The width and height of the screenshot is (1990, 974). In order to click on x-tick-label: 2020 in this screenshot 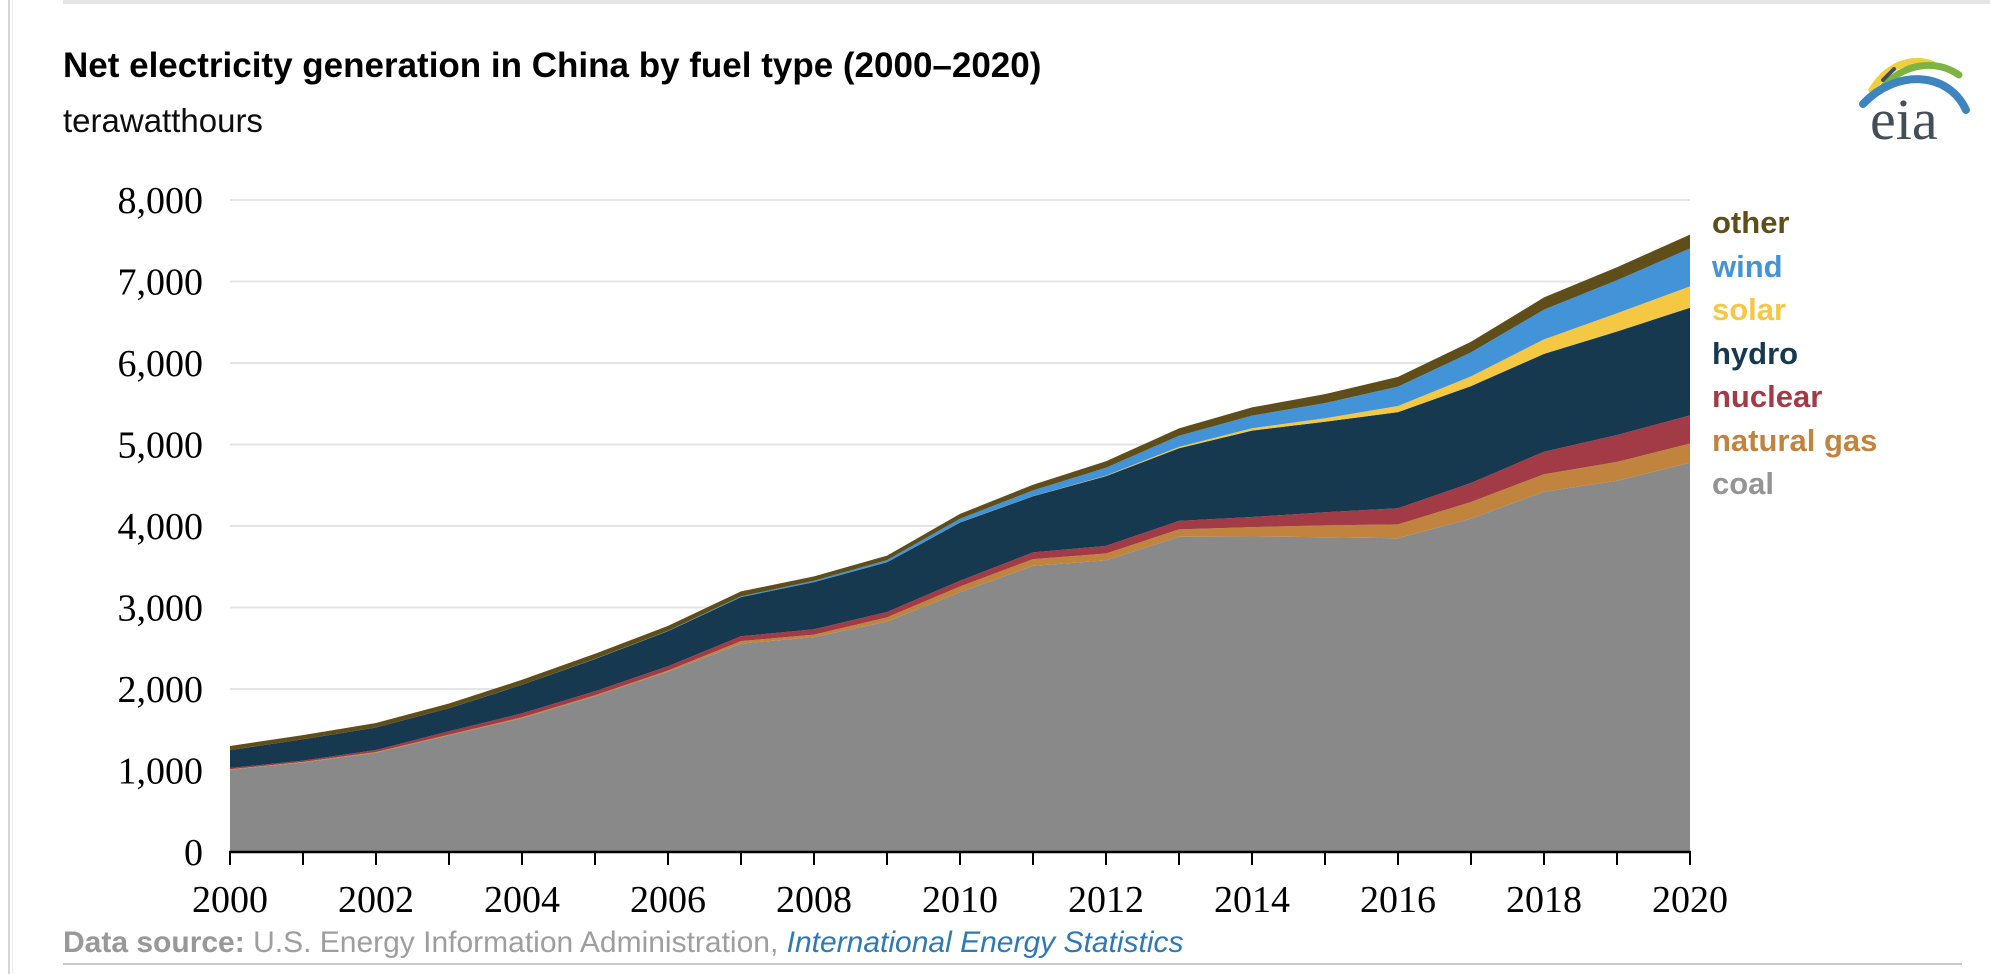, I will do `click(1690, 900)`.